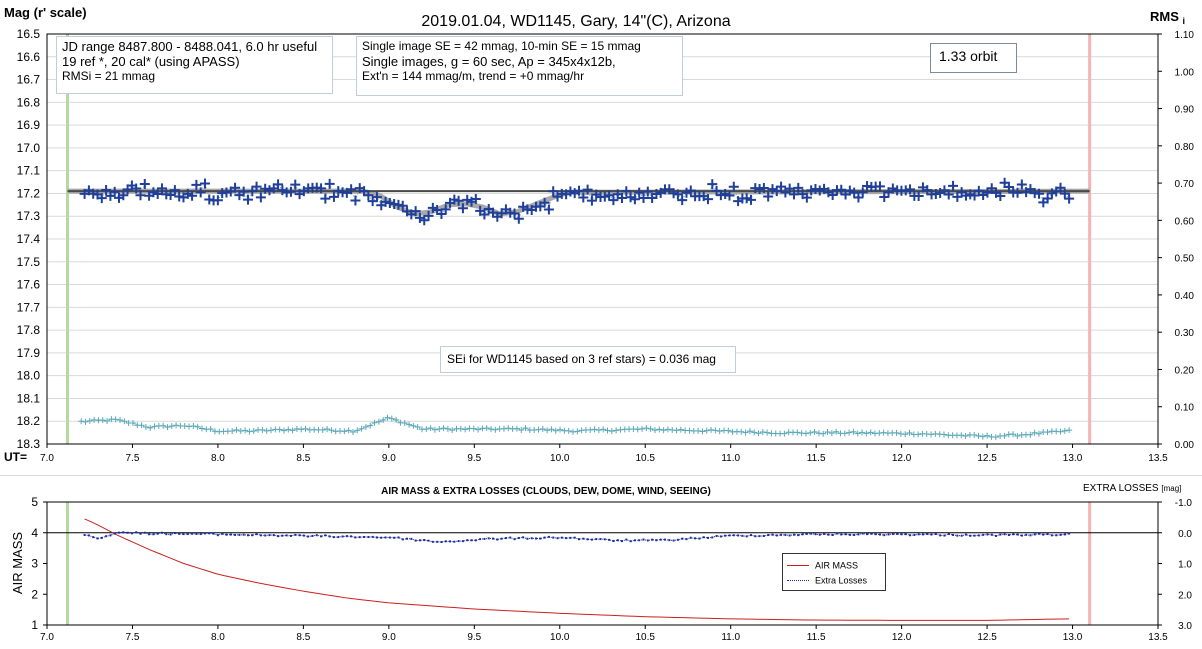 This screenshot has height=649, width=1202. I want to click on air-mass-ylabel: AIR MASS, so click(17, 563).